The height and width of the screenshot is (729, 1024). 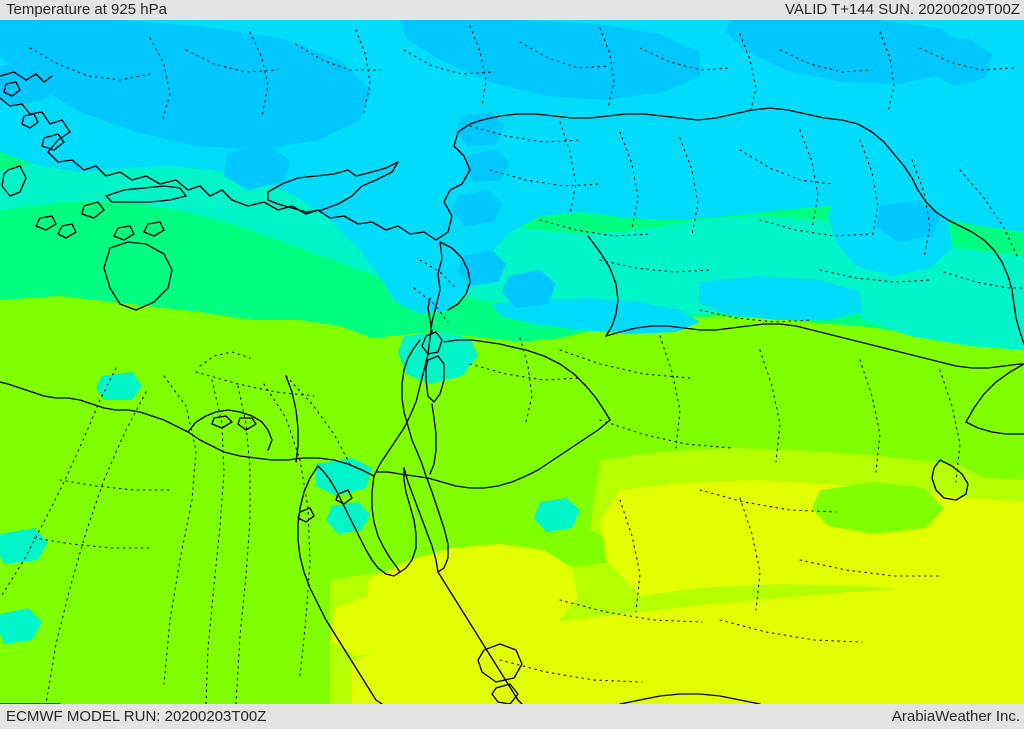 What do you see at coordinates (480, 637) in the screenshot?
I see `coastline-redsea-east` at bounding box center [480, 637].